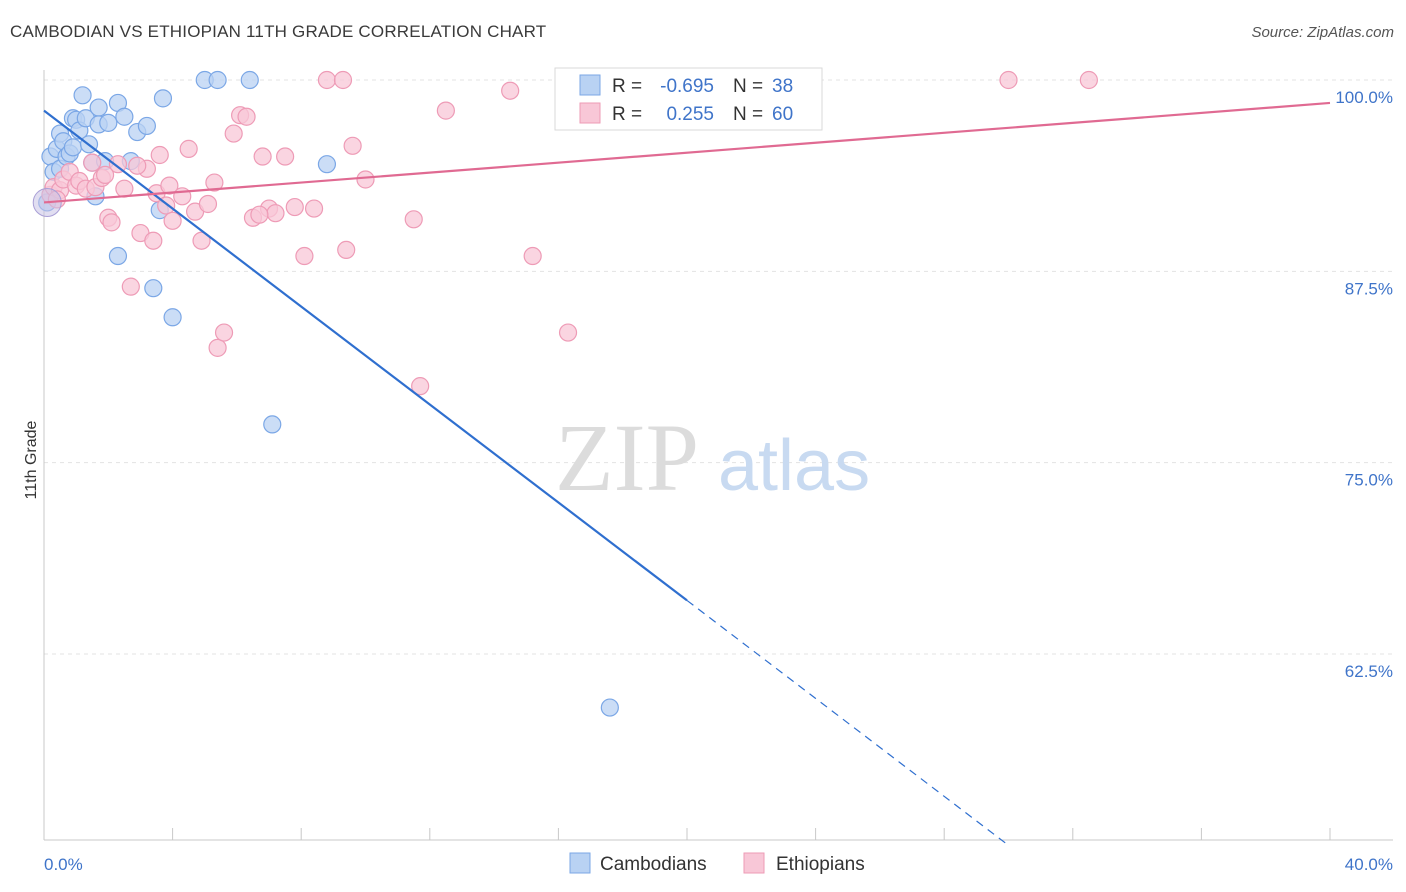  What do you see at coordinates (847, 722) in the screenshot?
I see `cambodian-trend-extension` at bounding box center [847, 722].